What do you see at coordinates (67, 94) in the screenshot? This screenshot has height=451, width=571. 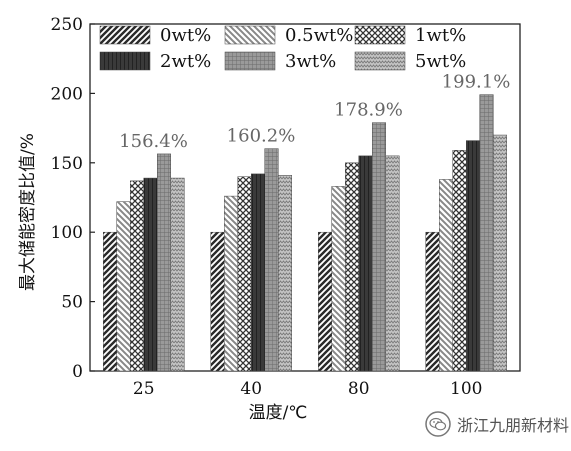 I see `y-tick-label: 200` at bounding box center [67, 94].